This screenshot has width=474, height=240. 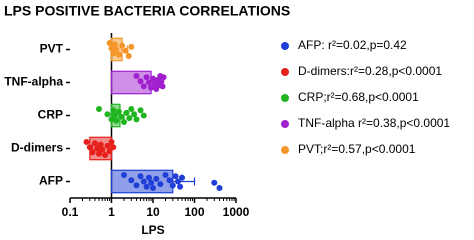 What do you see at coordinates (374, 123) in the screenshot?
I see `legend-label: TNF-alpha r²=0.38,p<0.0001` at bounding box center [374, 123].